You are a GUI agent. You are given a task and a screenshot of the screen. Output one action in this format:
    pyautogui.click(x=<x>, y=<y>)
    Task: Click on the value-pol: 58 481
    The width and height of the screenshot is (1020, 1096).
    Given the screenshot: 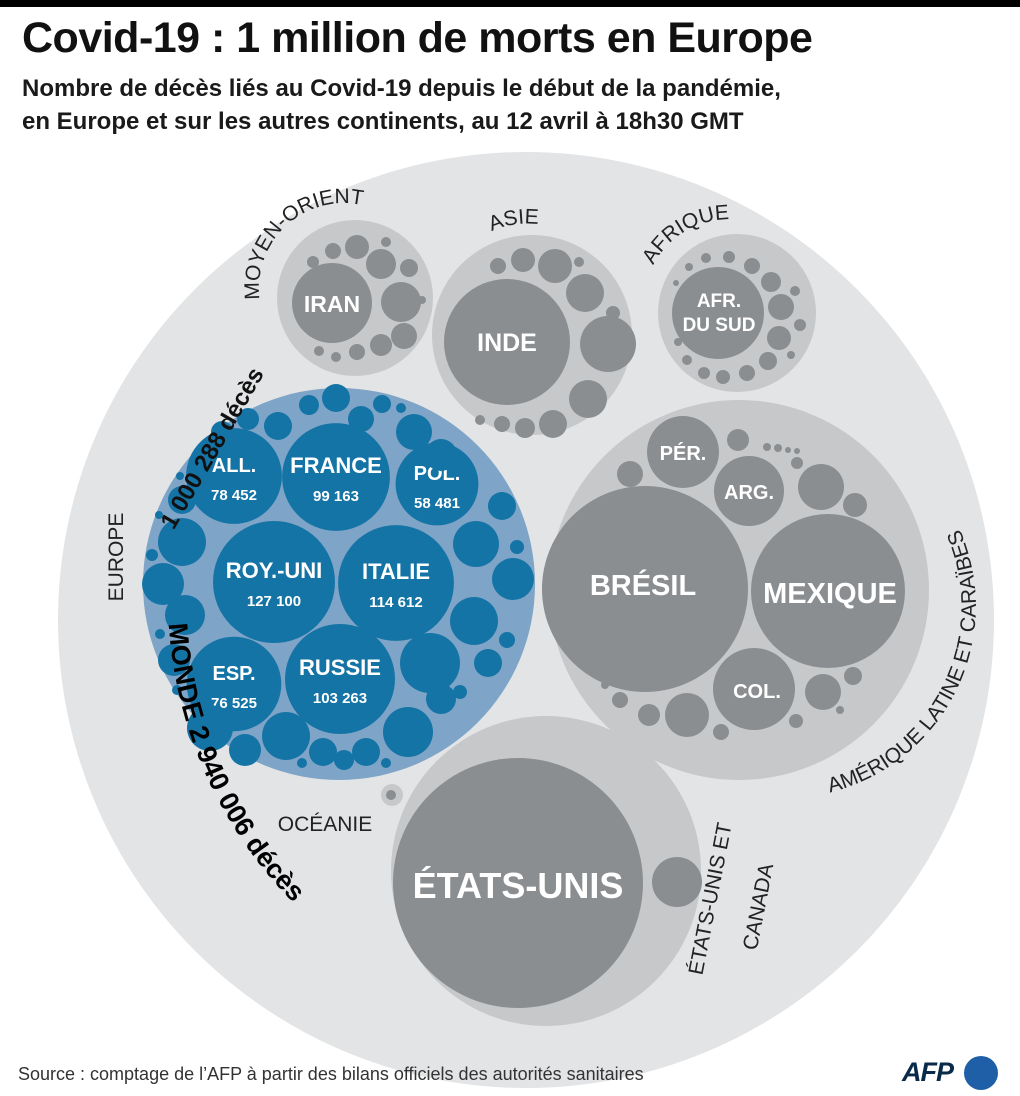 What is the action you would take?
    pyautogui.click(x=437, y=503)
    